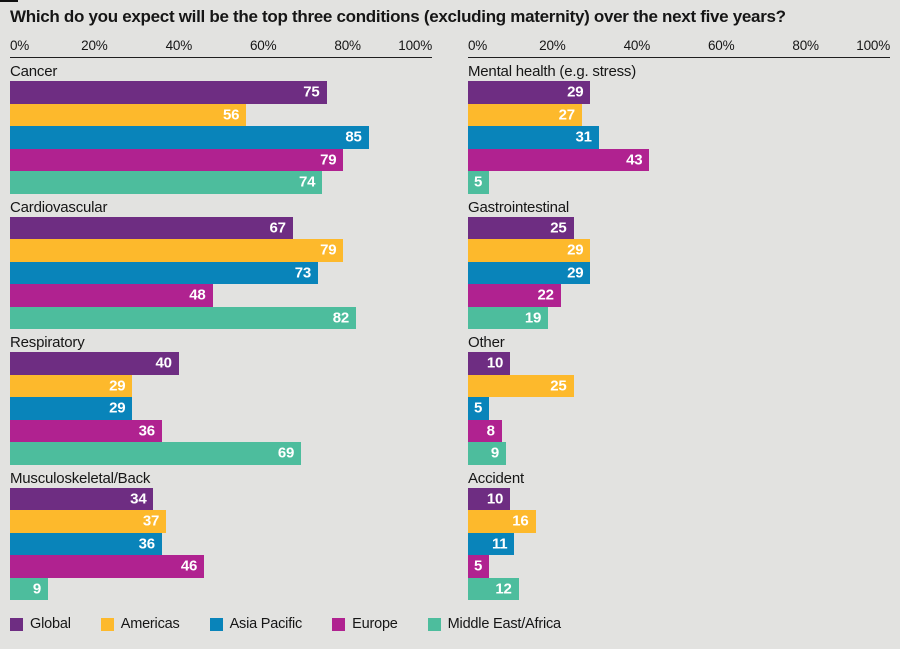 The image size is (900, 649). What do you see at coordinates (164, 363) in the screenshot?
I see `bar-value-label: 40` at bounding box center [164, 363].